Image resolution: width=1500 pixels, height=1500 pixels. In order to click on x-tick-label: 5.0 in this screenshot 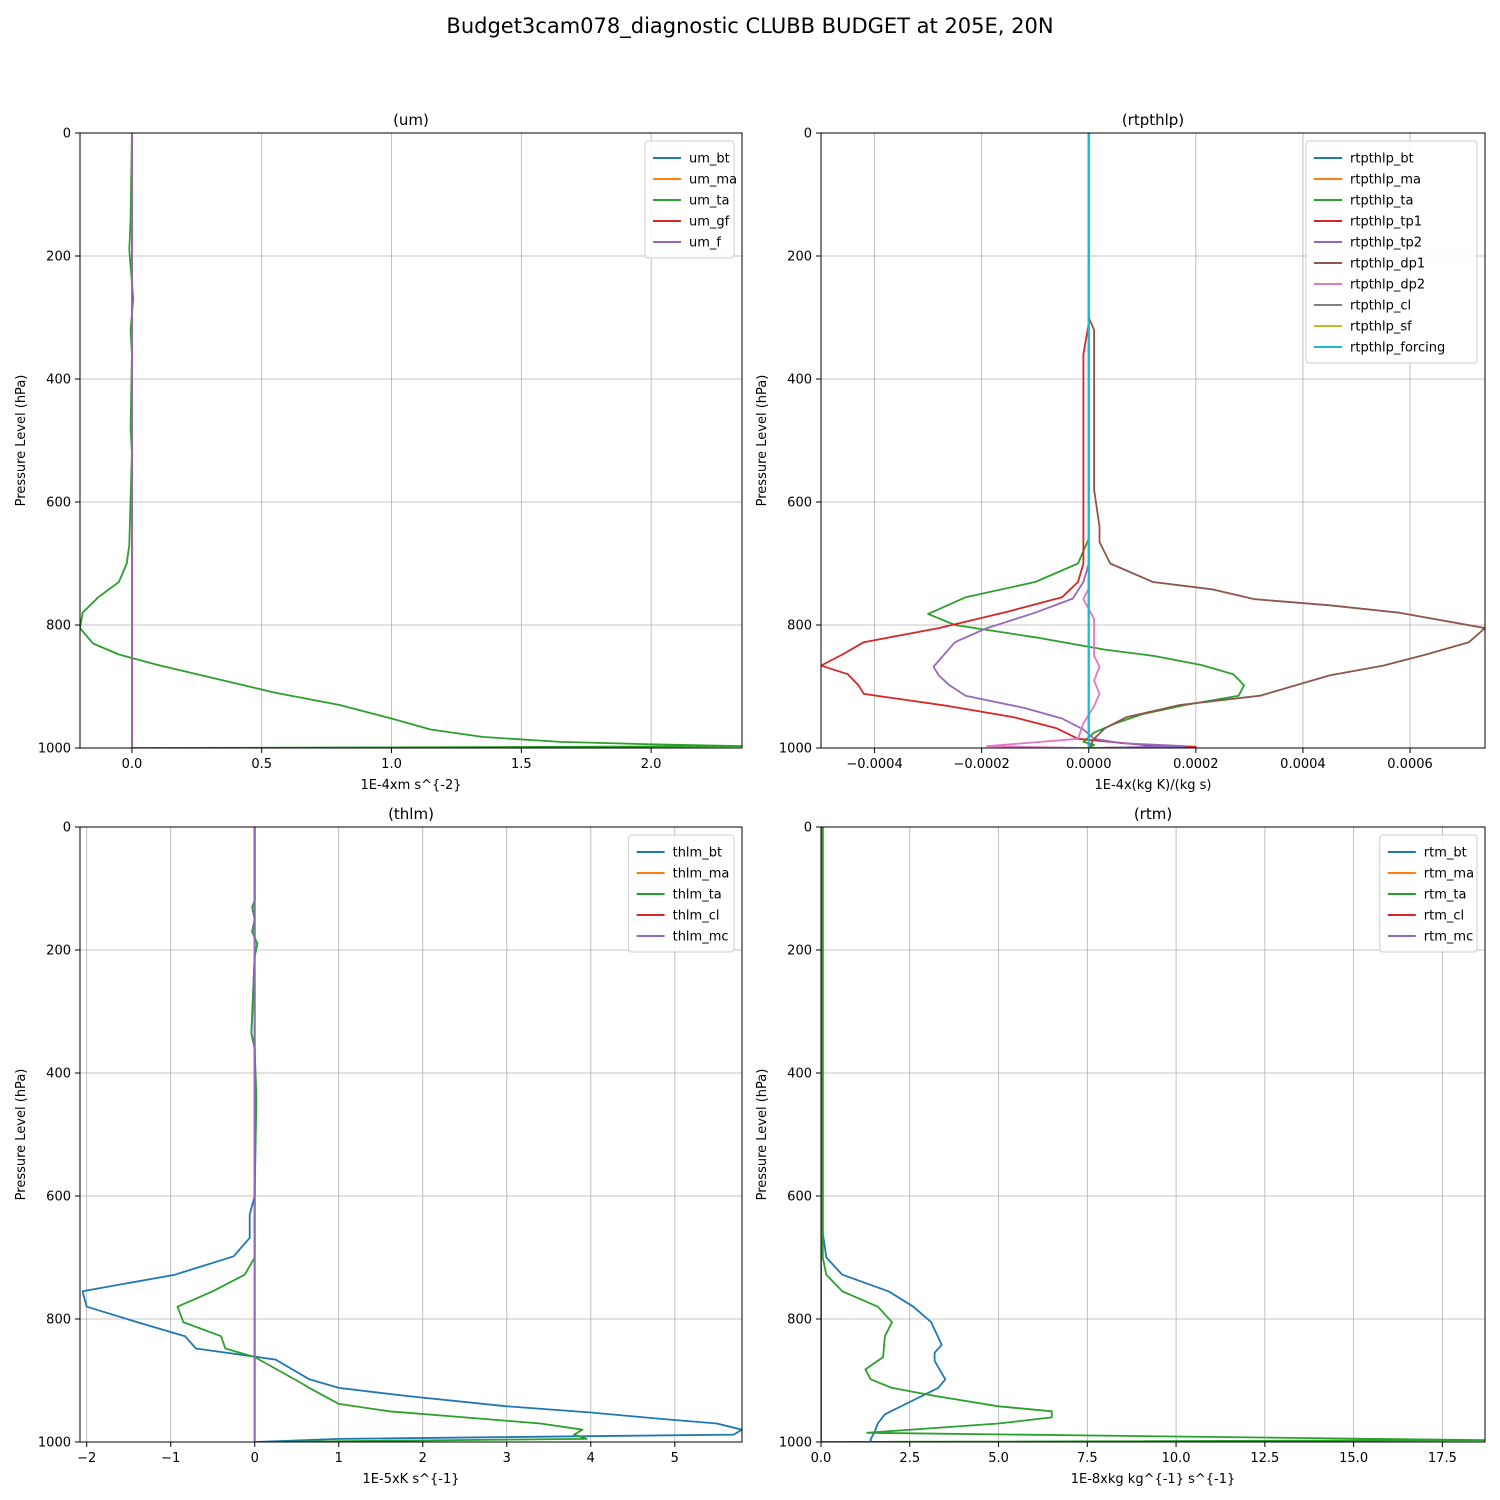, I will do `click(998, 1458)`.